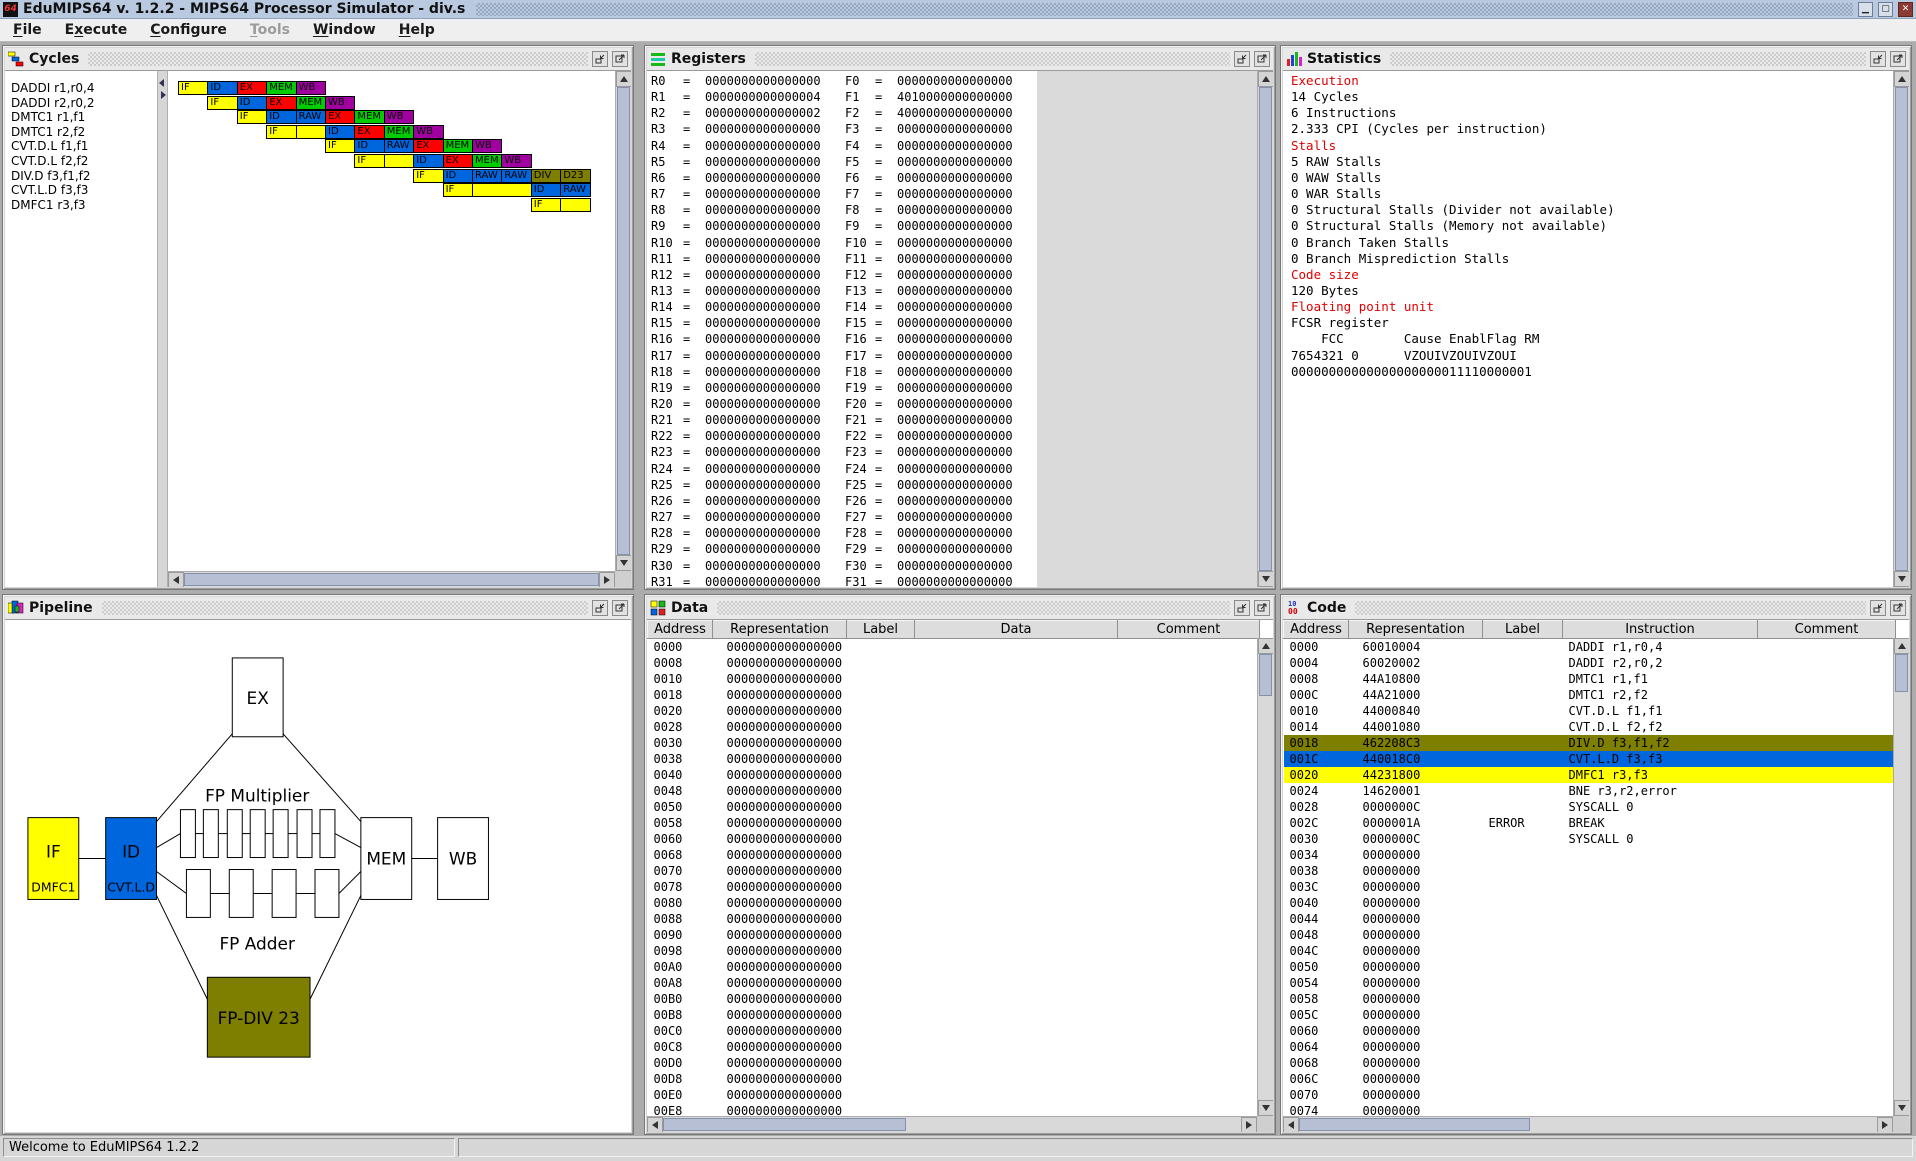 This screenshot has height=1161, width=1916. I want to click on status-spacer, so click(1185, 1147).